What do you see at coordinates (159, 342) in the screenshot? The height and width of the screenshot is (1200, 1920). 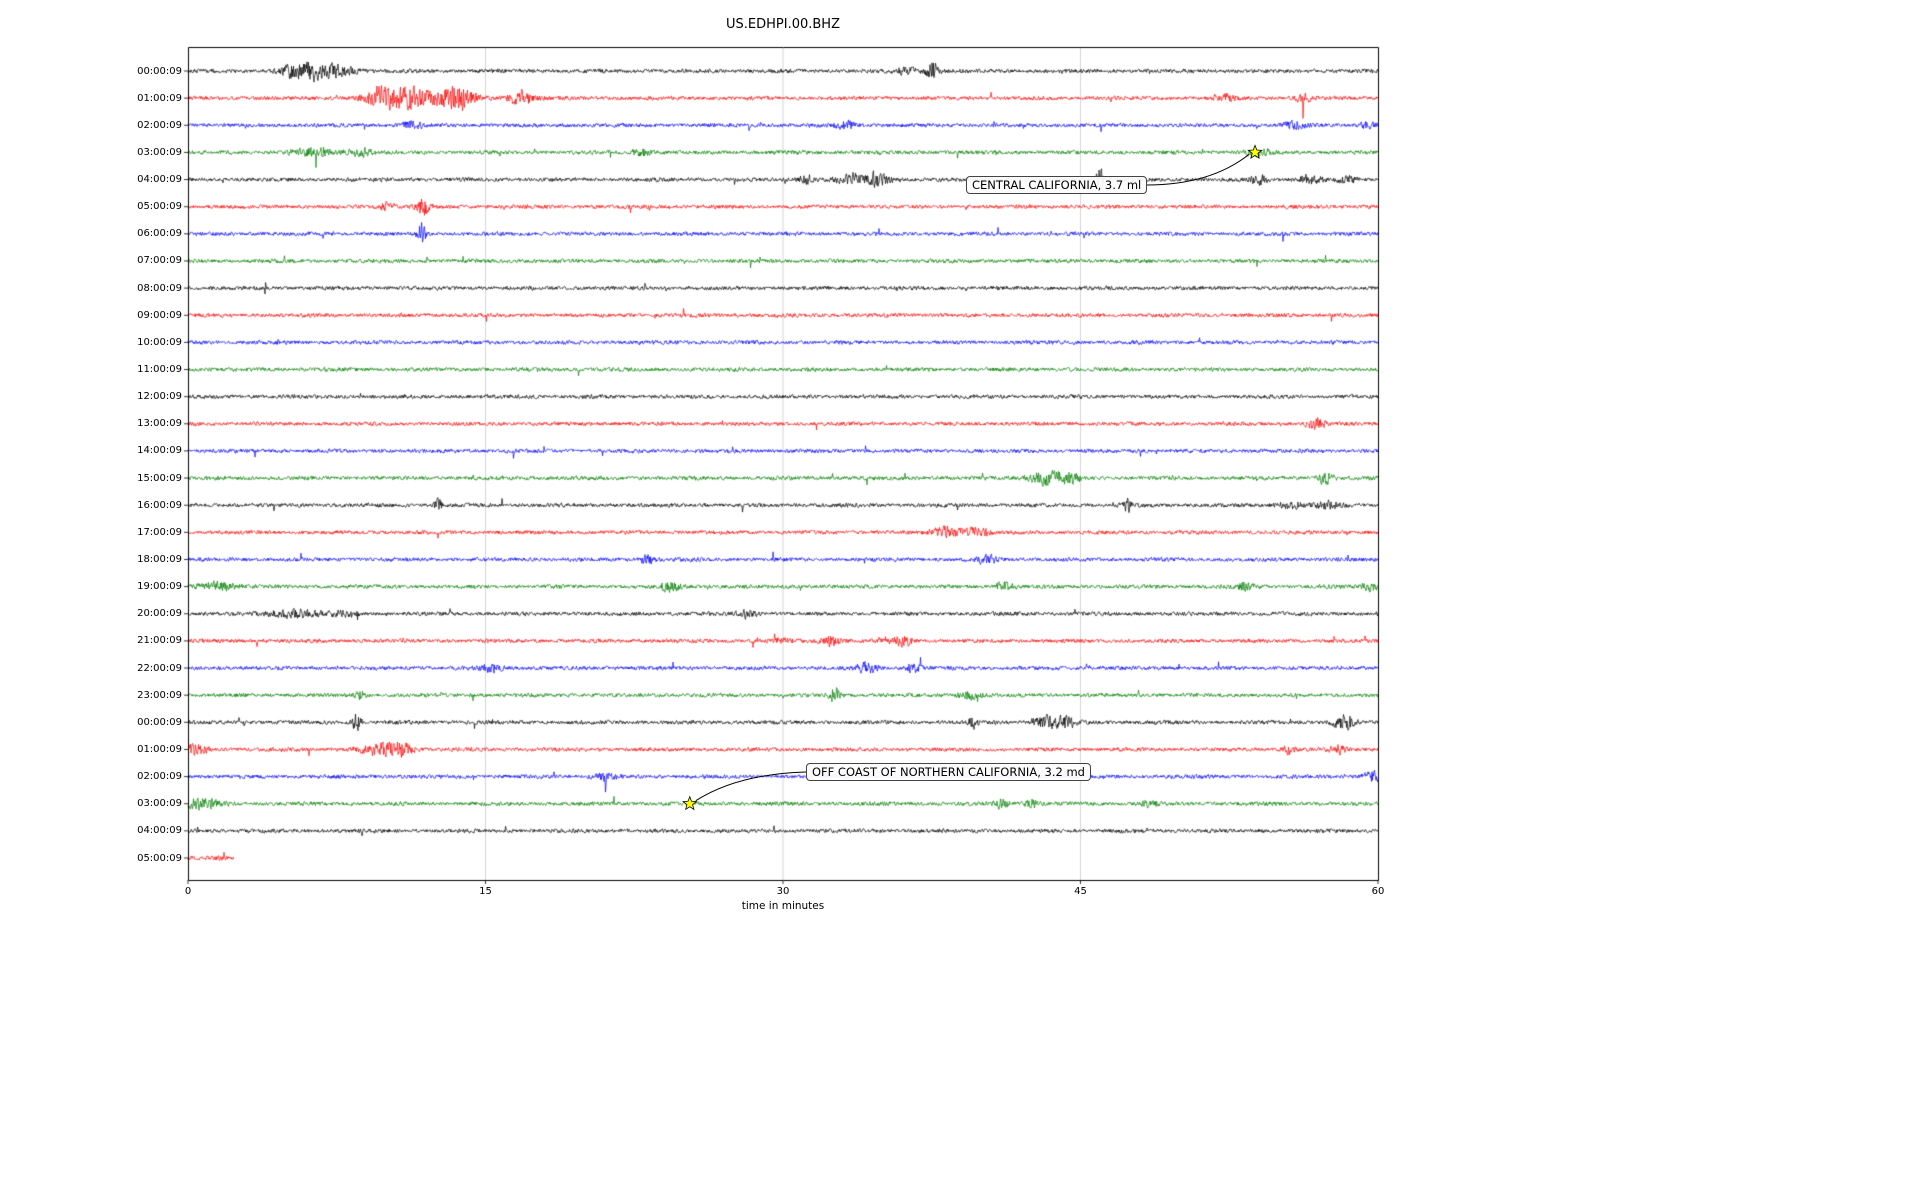 I see `y-axis-label: 10:00:09` at bounding box center [159, 342].